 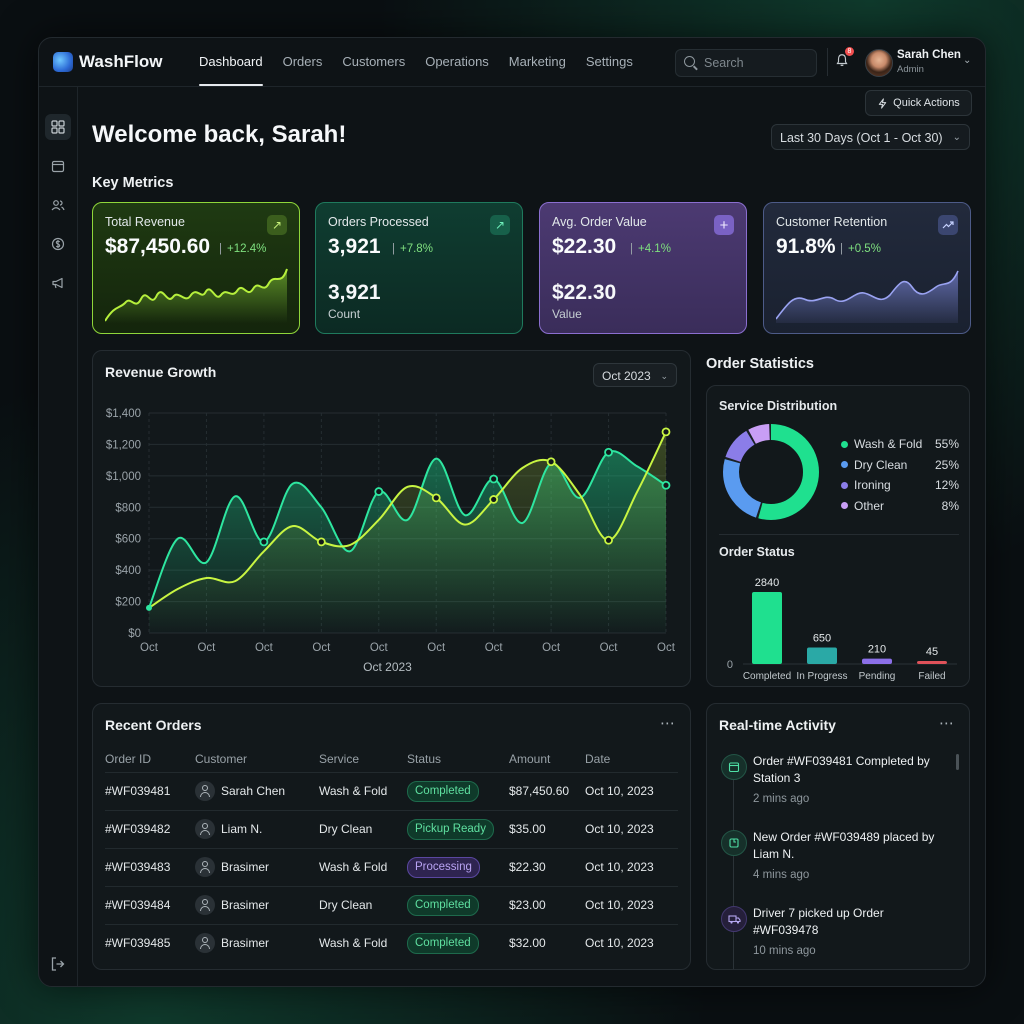 What do you see at coordinates (58, 283) in the screenshot?
I see `megaphone-icon` at bounding box center [58, 283].